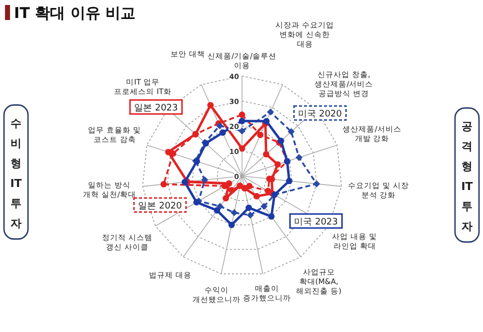 The image size is (483, 332). What do you see at coordinates (467, 176) in the screenshot?
I see `text: 공격형 IT 투자` at bounding box center [467, 176].